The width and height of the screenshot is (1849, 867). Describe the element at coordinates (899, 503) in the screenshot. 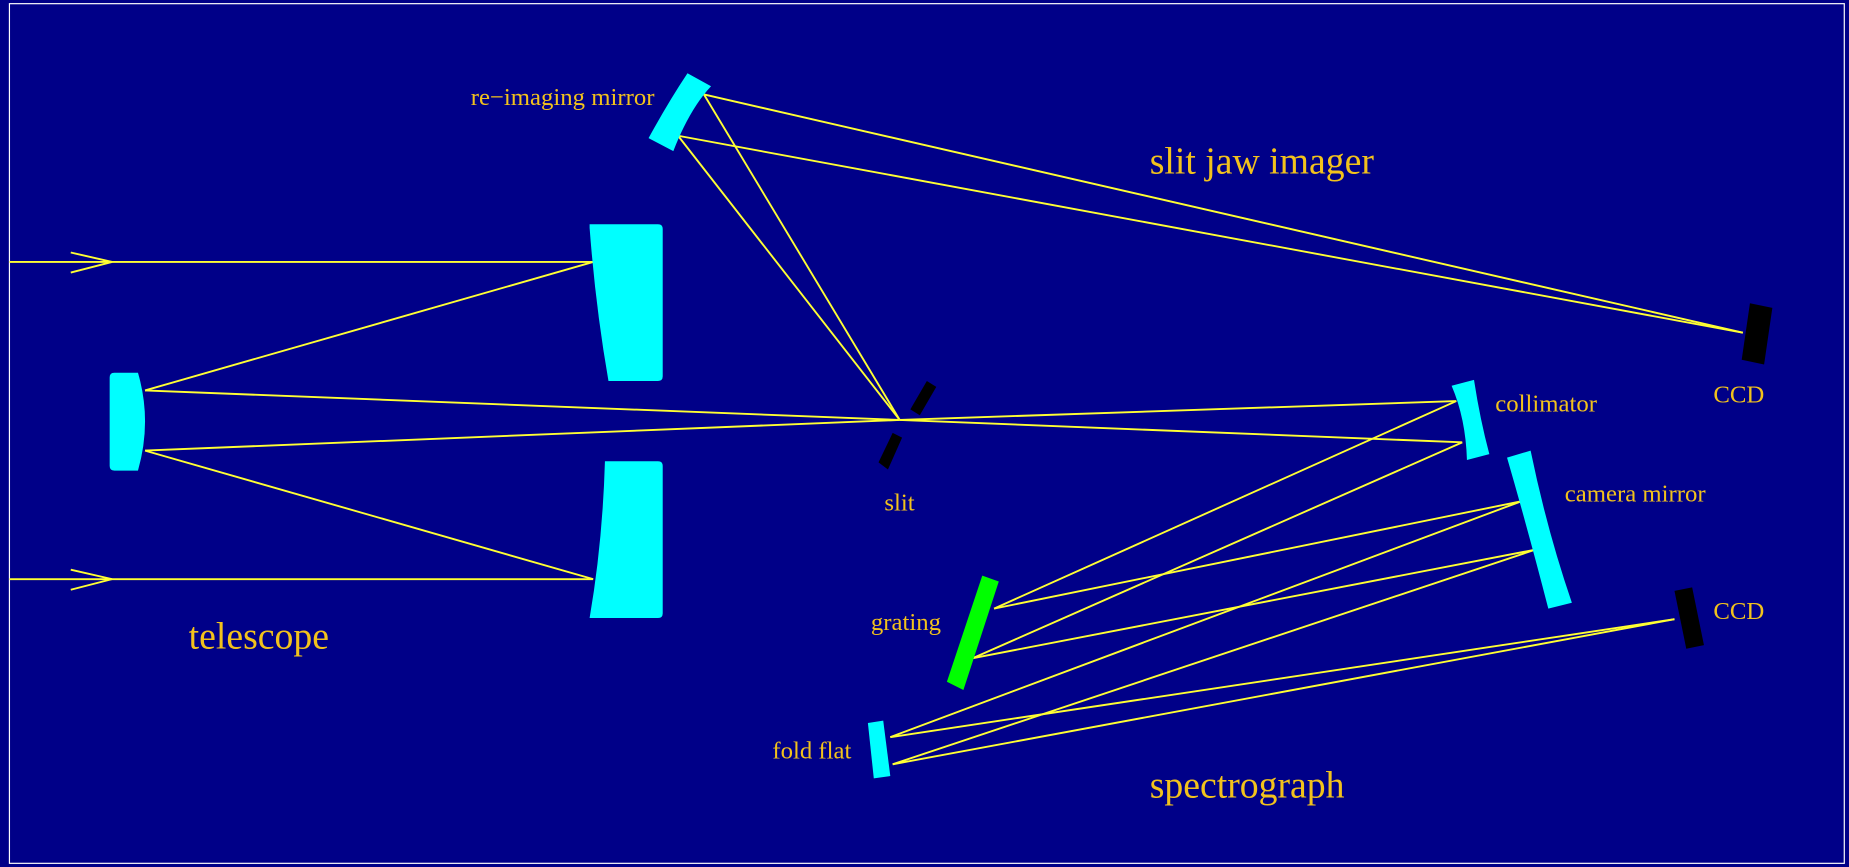

I see `label: slit` at that location.